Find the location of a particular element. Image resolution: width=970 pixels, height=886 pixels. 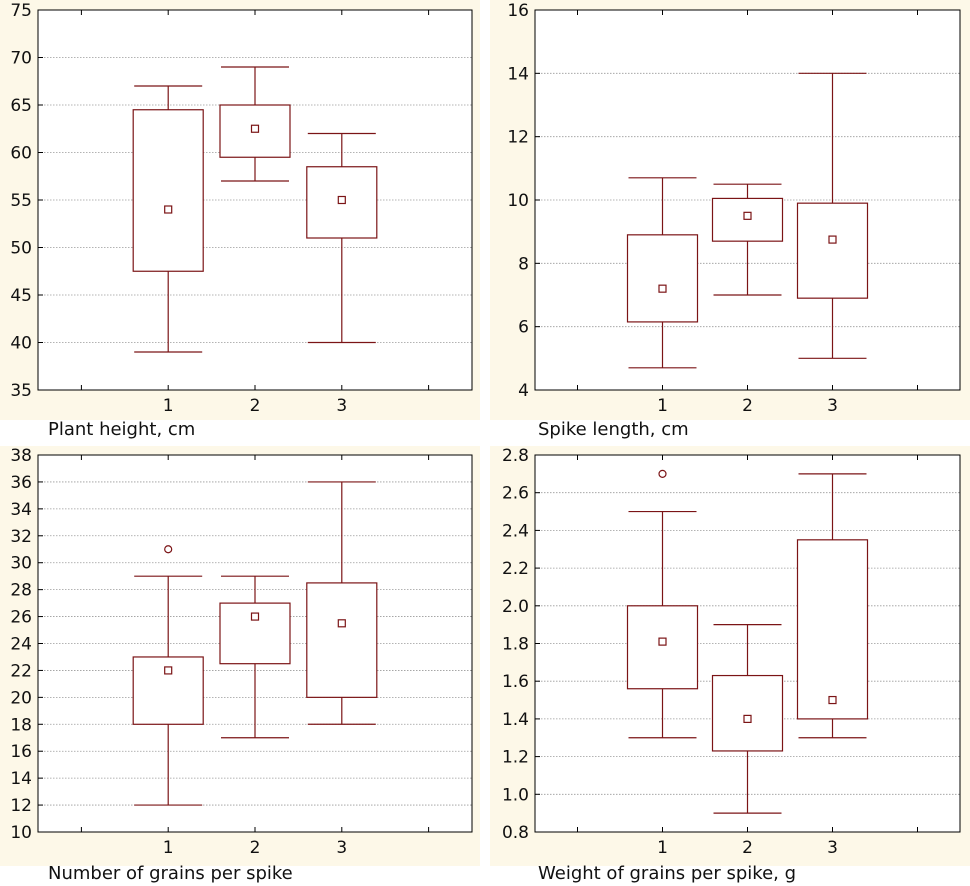

y-tick-label: 28 is located at coordinates (21, 591).